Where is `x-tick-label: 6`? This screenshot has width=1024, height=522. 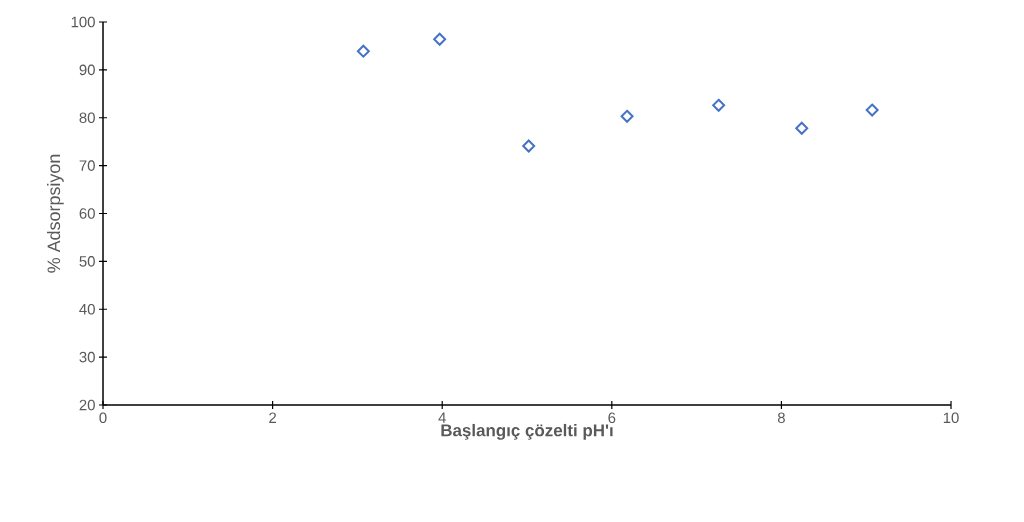 x-tick-label: 6 is located at coordinates (612, 418).